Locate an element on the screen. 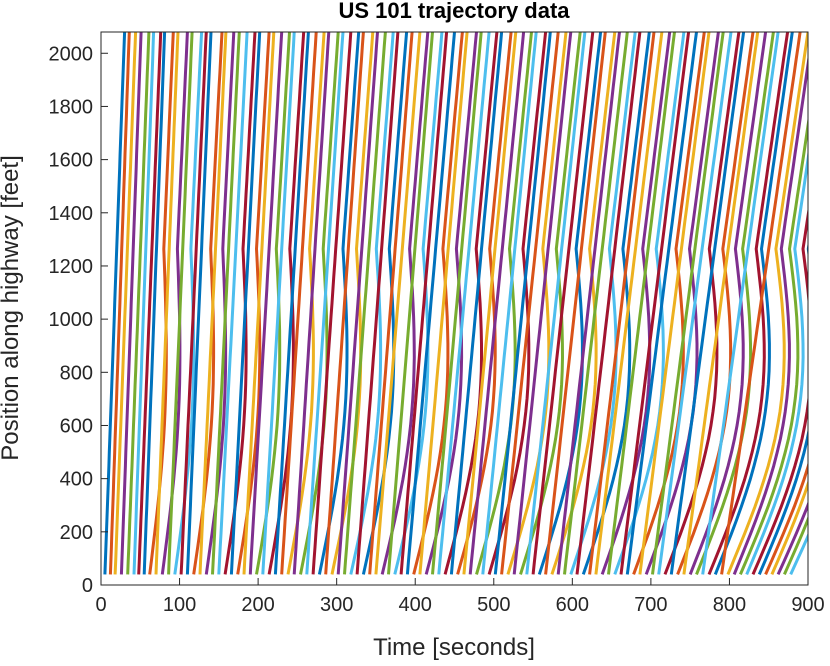 The height and width of the screenshot is (666, 830). y-tick-label: 0 is located at coordinates (87, 586).